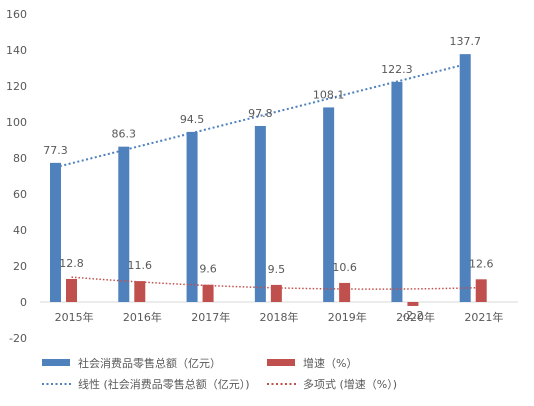 The width and height of the screenshot is (534, 406). I want to click on x-tick-label: 2018年, so click(279, 317).